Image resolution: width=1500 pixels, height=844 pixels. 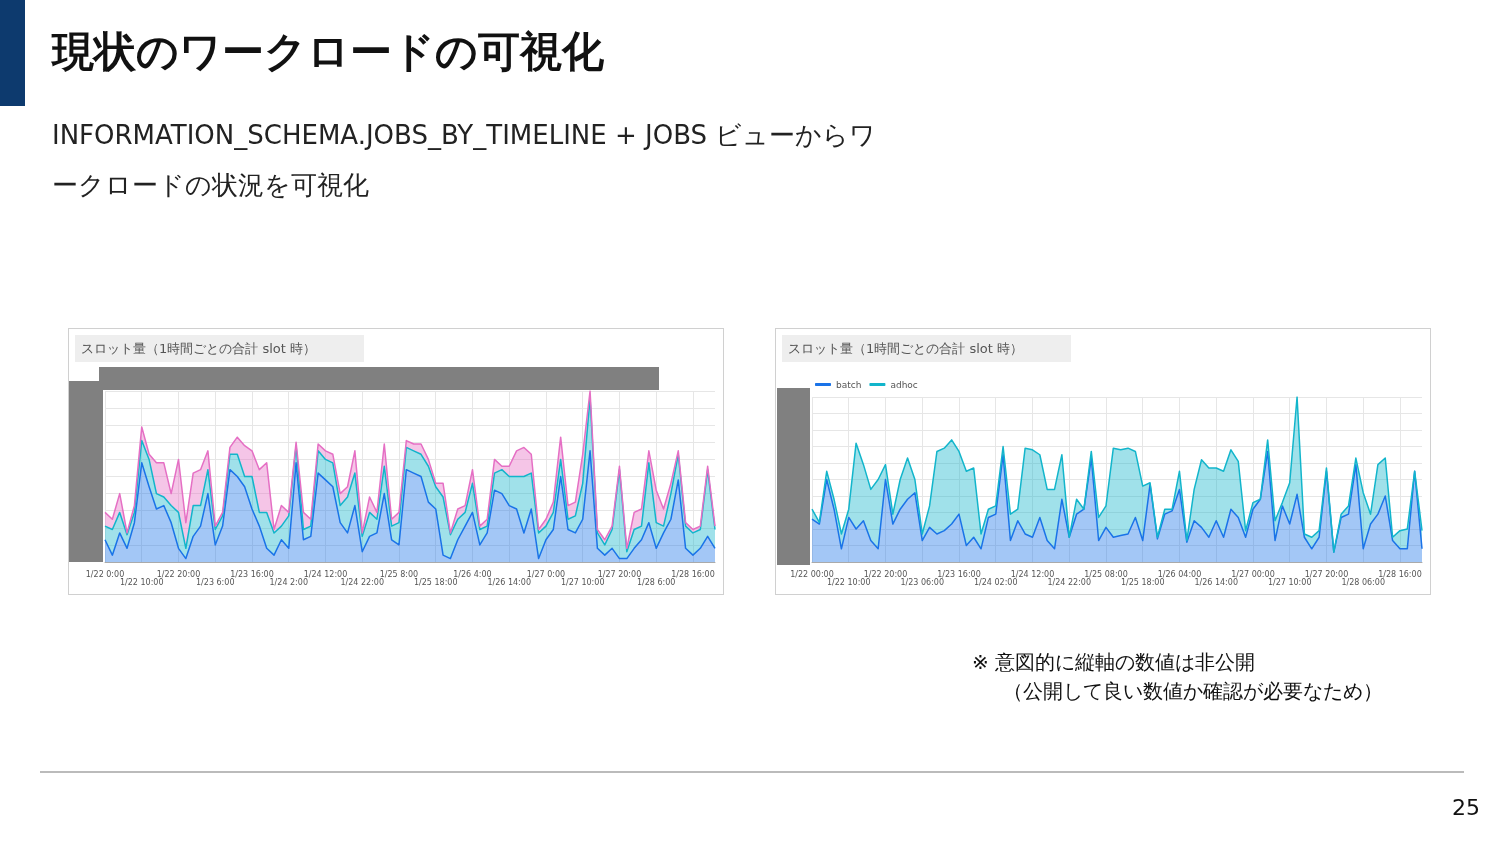 I want to click on legend-label: batch, so click(x=849, y=384).